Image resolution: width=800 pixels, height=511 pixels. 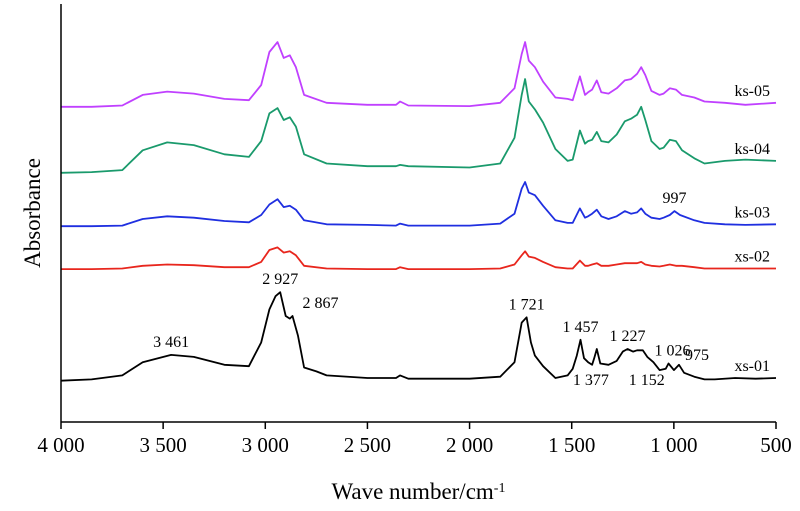 I want to click on x-axis-title-superscript: -1, so click(x=500, y=488).